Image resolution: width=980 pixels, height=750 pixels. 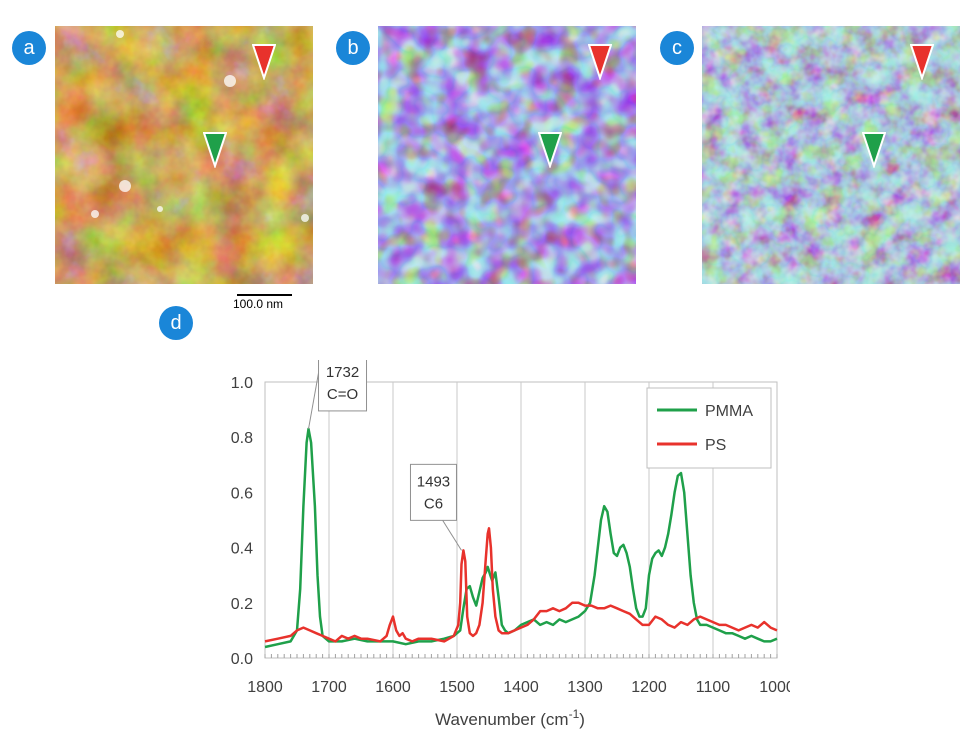 I want to click on peak-annotation: 1732 C=O, so click(x=338, y=395).